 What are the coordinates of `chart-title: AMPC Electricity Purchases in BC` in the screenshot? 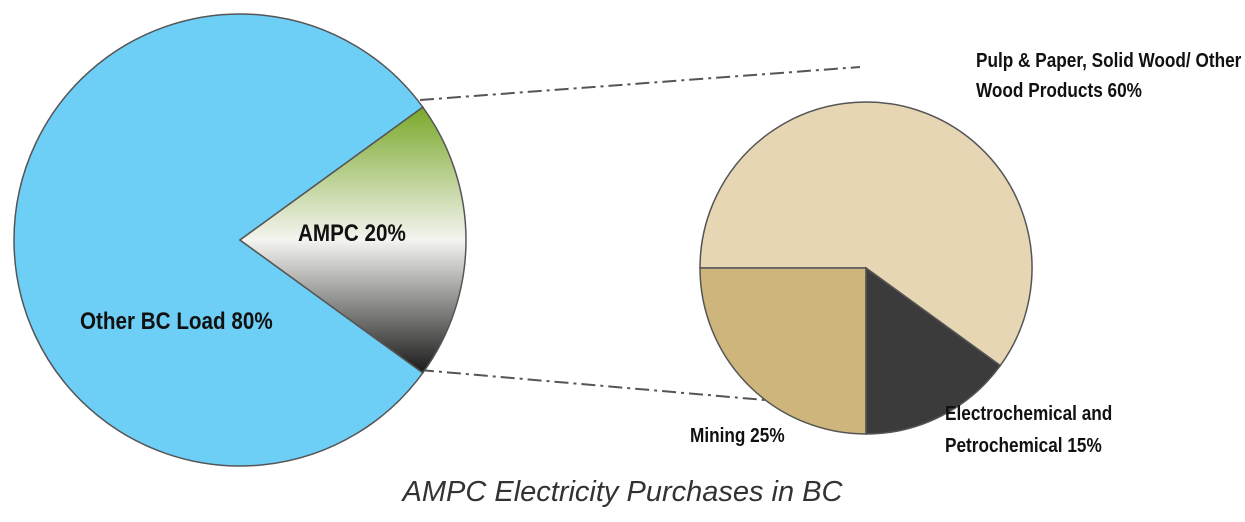 It's located at (622, 492).